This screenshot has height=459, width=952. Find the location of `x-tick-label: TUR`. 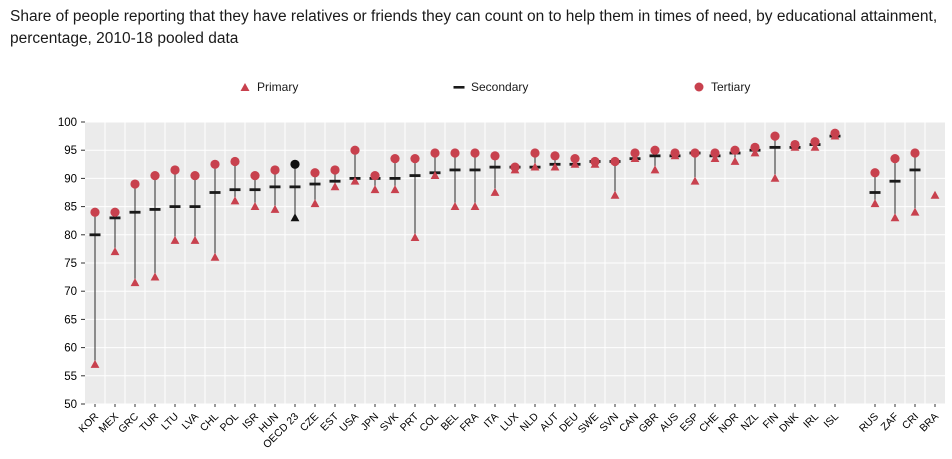

x-tick-label: TUR is located at coordinates (149, 422).